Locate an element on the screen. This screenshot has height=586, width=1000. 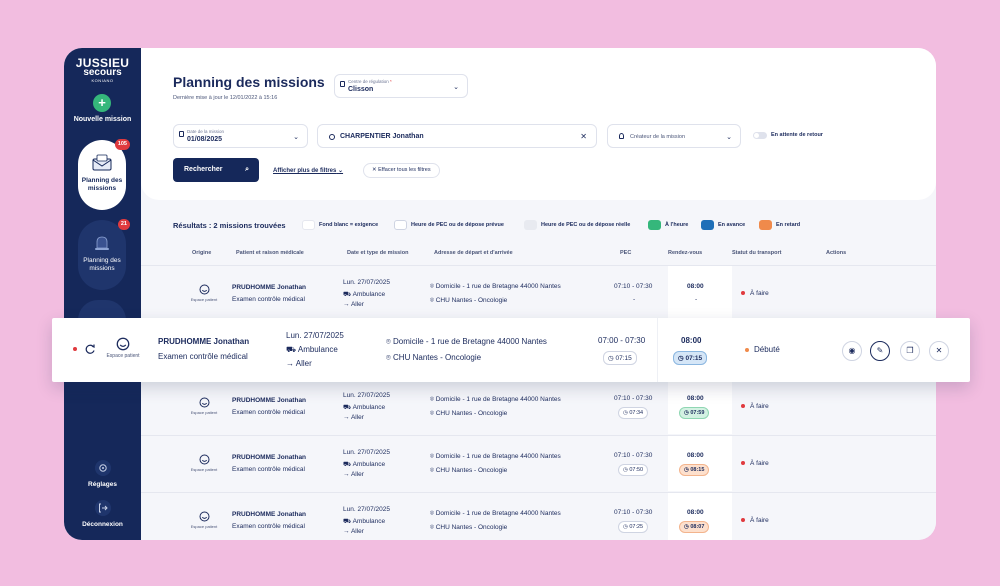
refresh-icon is located at coordinates (90, 349).